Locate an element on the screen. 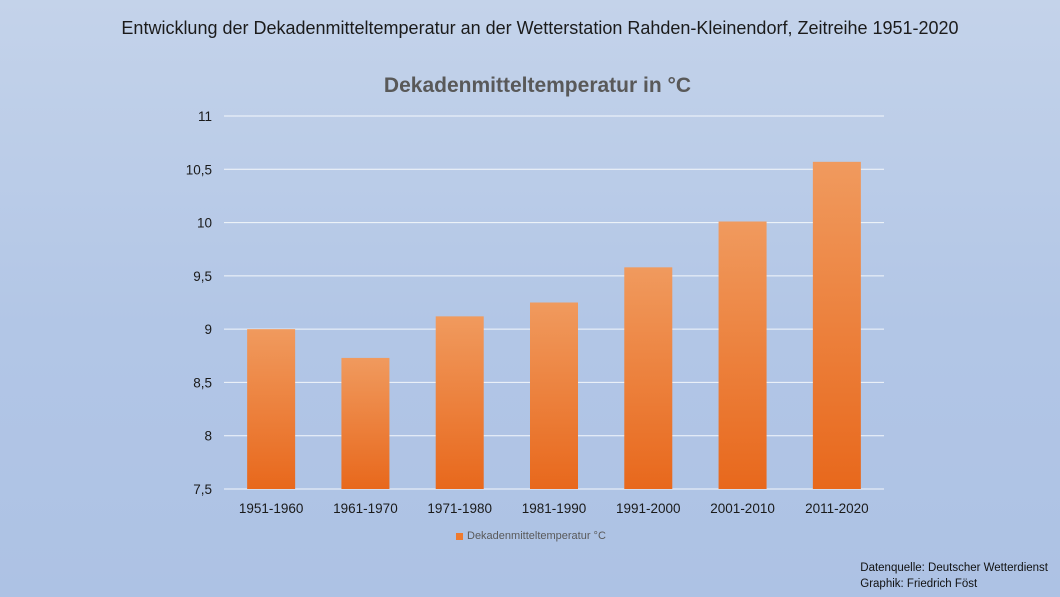  graphic-credit-text: Graphik: Friedrich Föst is located at coordinates (919, 584).